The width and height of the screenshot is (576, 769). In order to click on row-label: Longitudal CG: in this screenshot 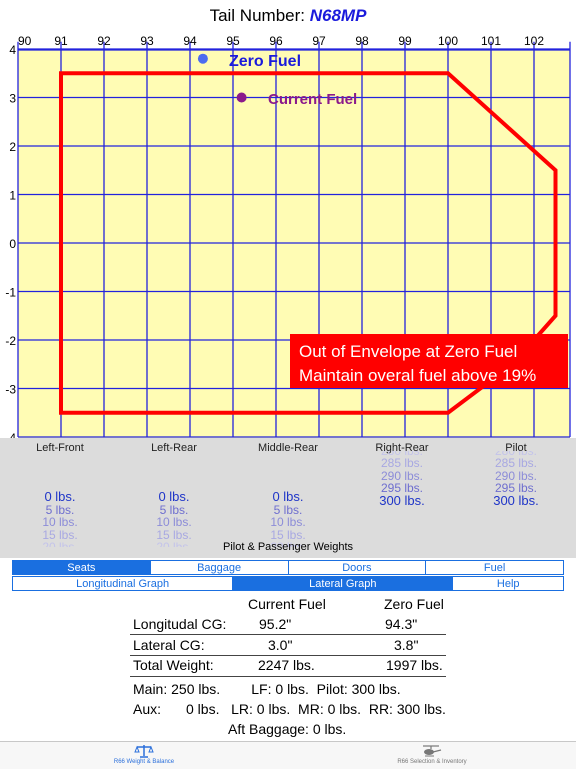, I will do `click(180, 624)`.